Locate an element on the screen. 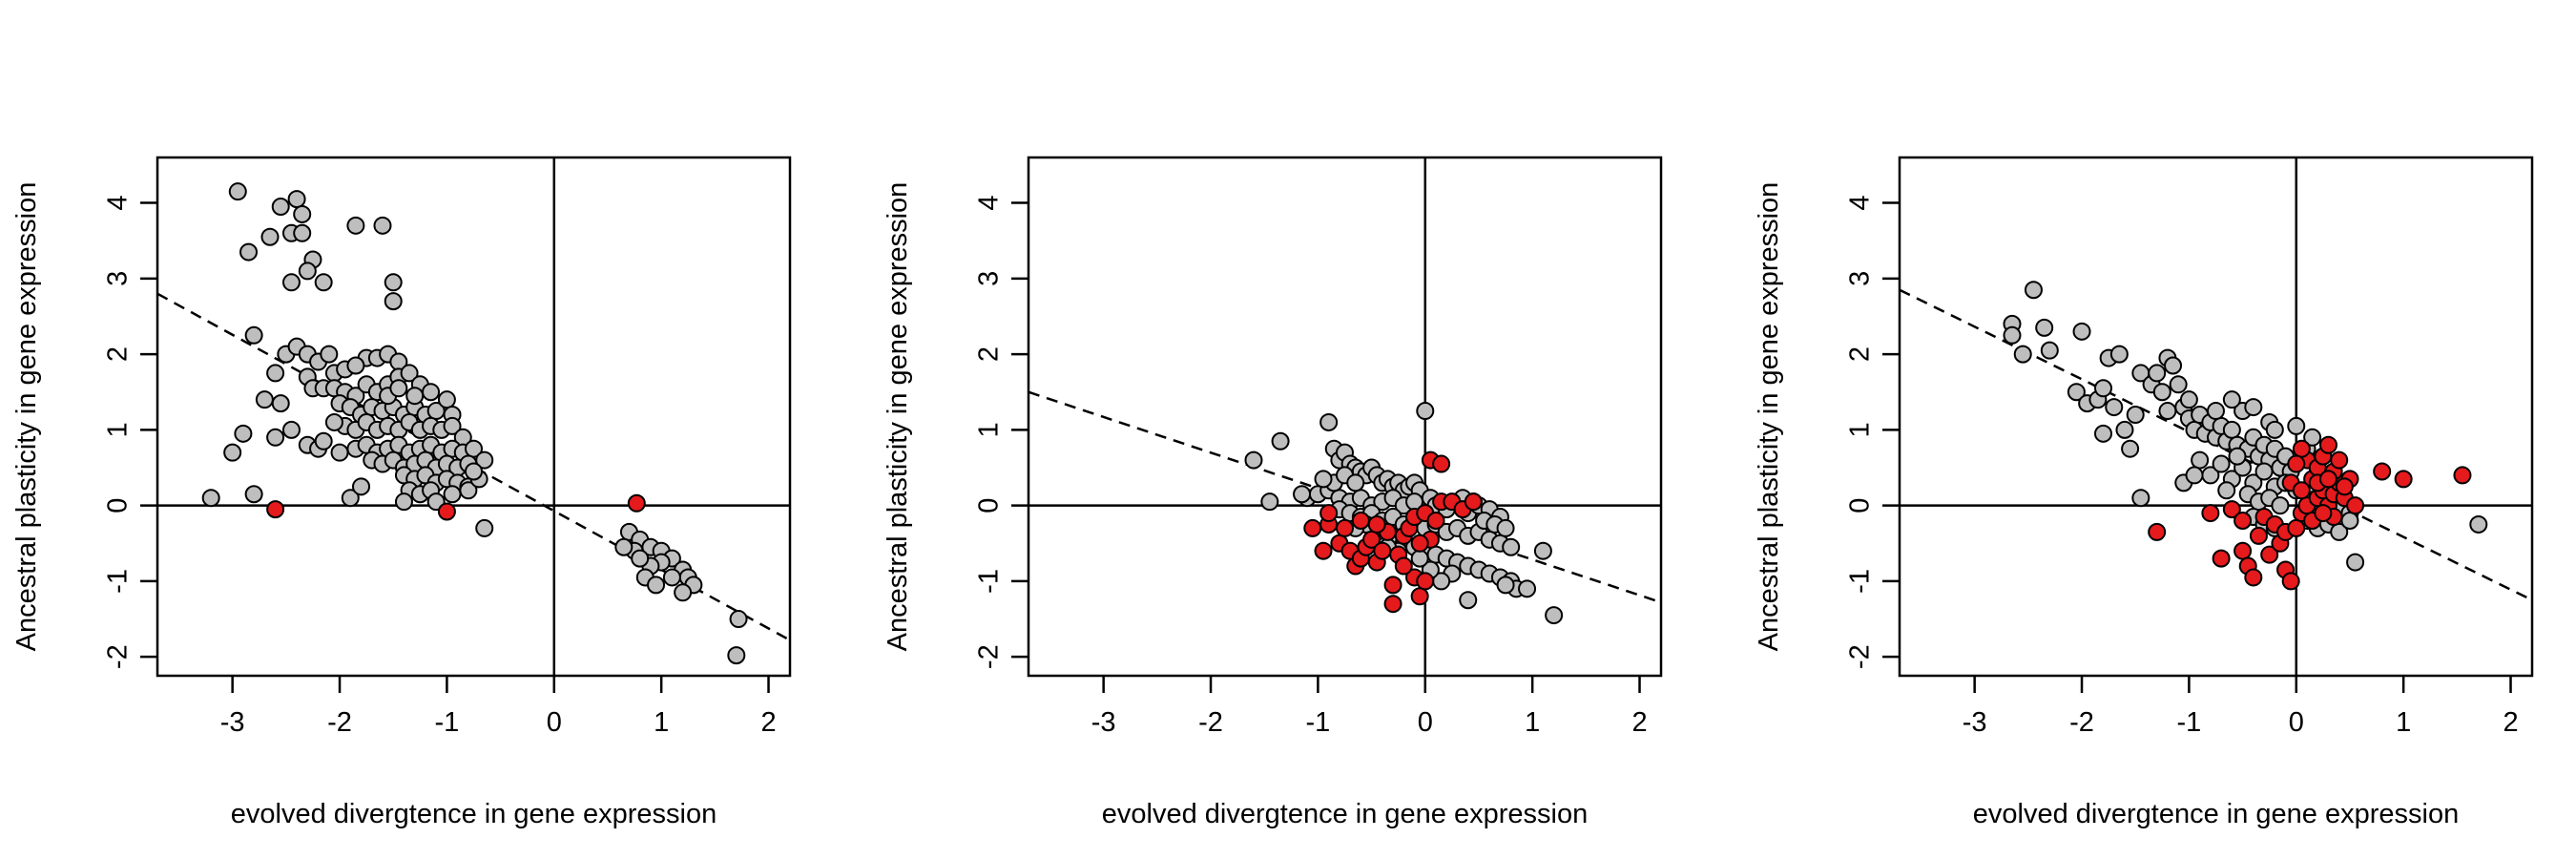 The width and height of the screenshot is (2576, 859). y-tick-label: 4 is located at coordinates (118, 202).